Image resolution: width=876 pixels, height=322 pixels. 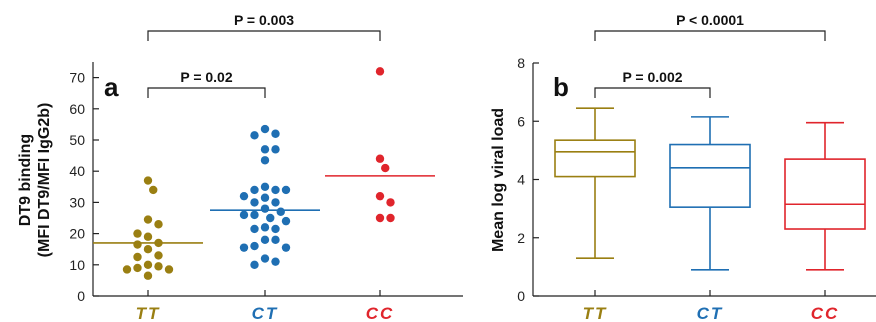 I want to click on panel-a-comparisons: P = 0.02 P = 0.003, so click(x=264, y=55).